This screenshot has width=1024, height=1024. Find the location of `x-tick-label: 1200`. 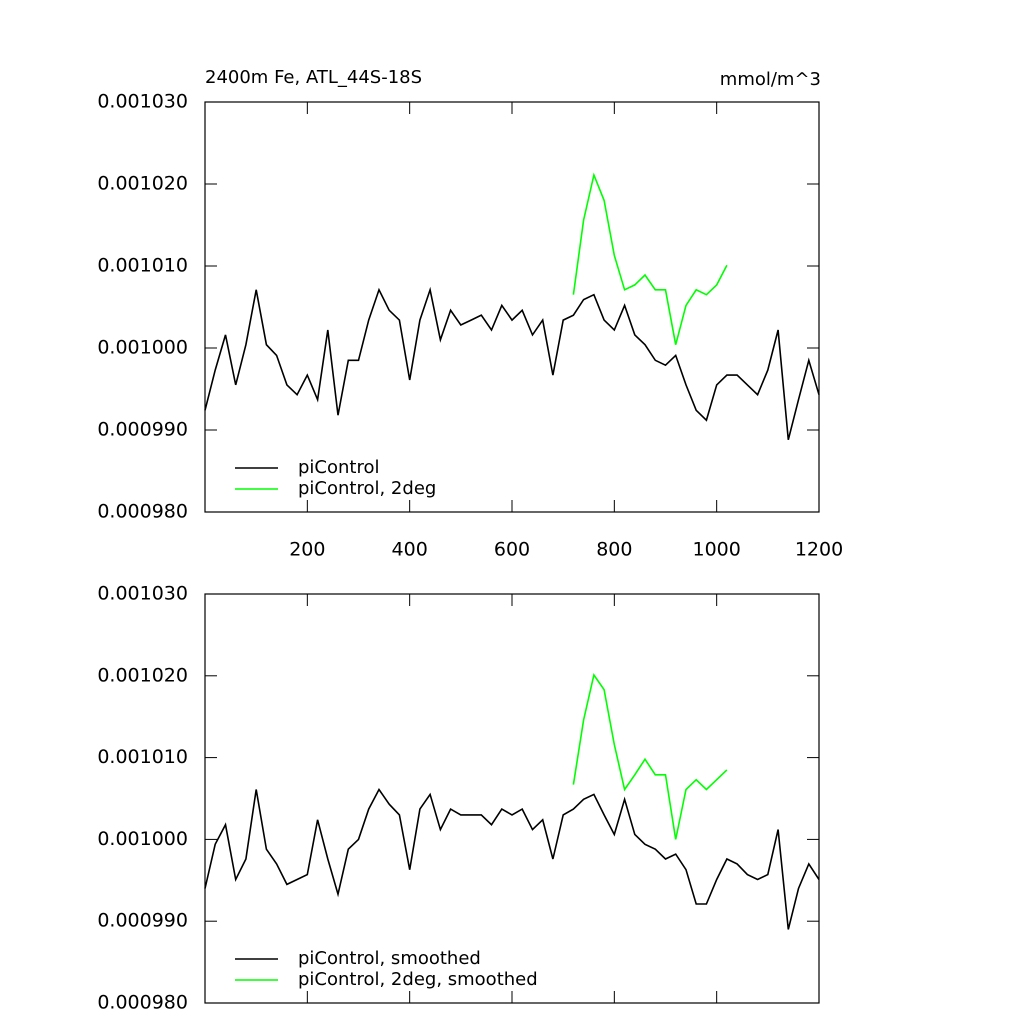

x-tick-label: 1200 is located at coordinates (819, 550).